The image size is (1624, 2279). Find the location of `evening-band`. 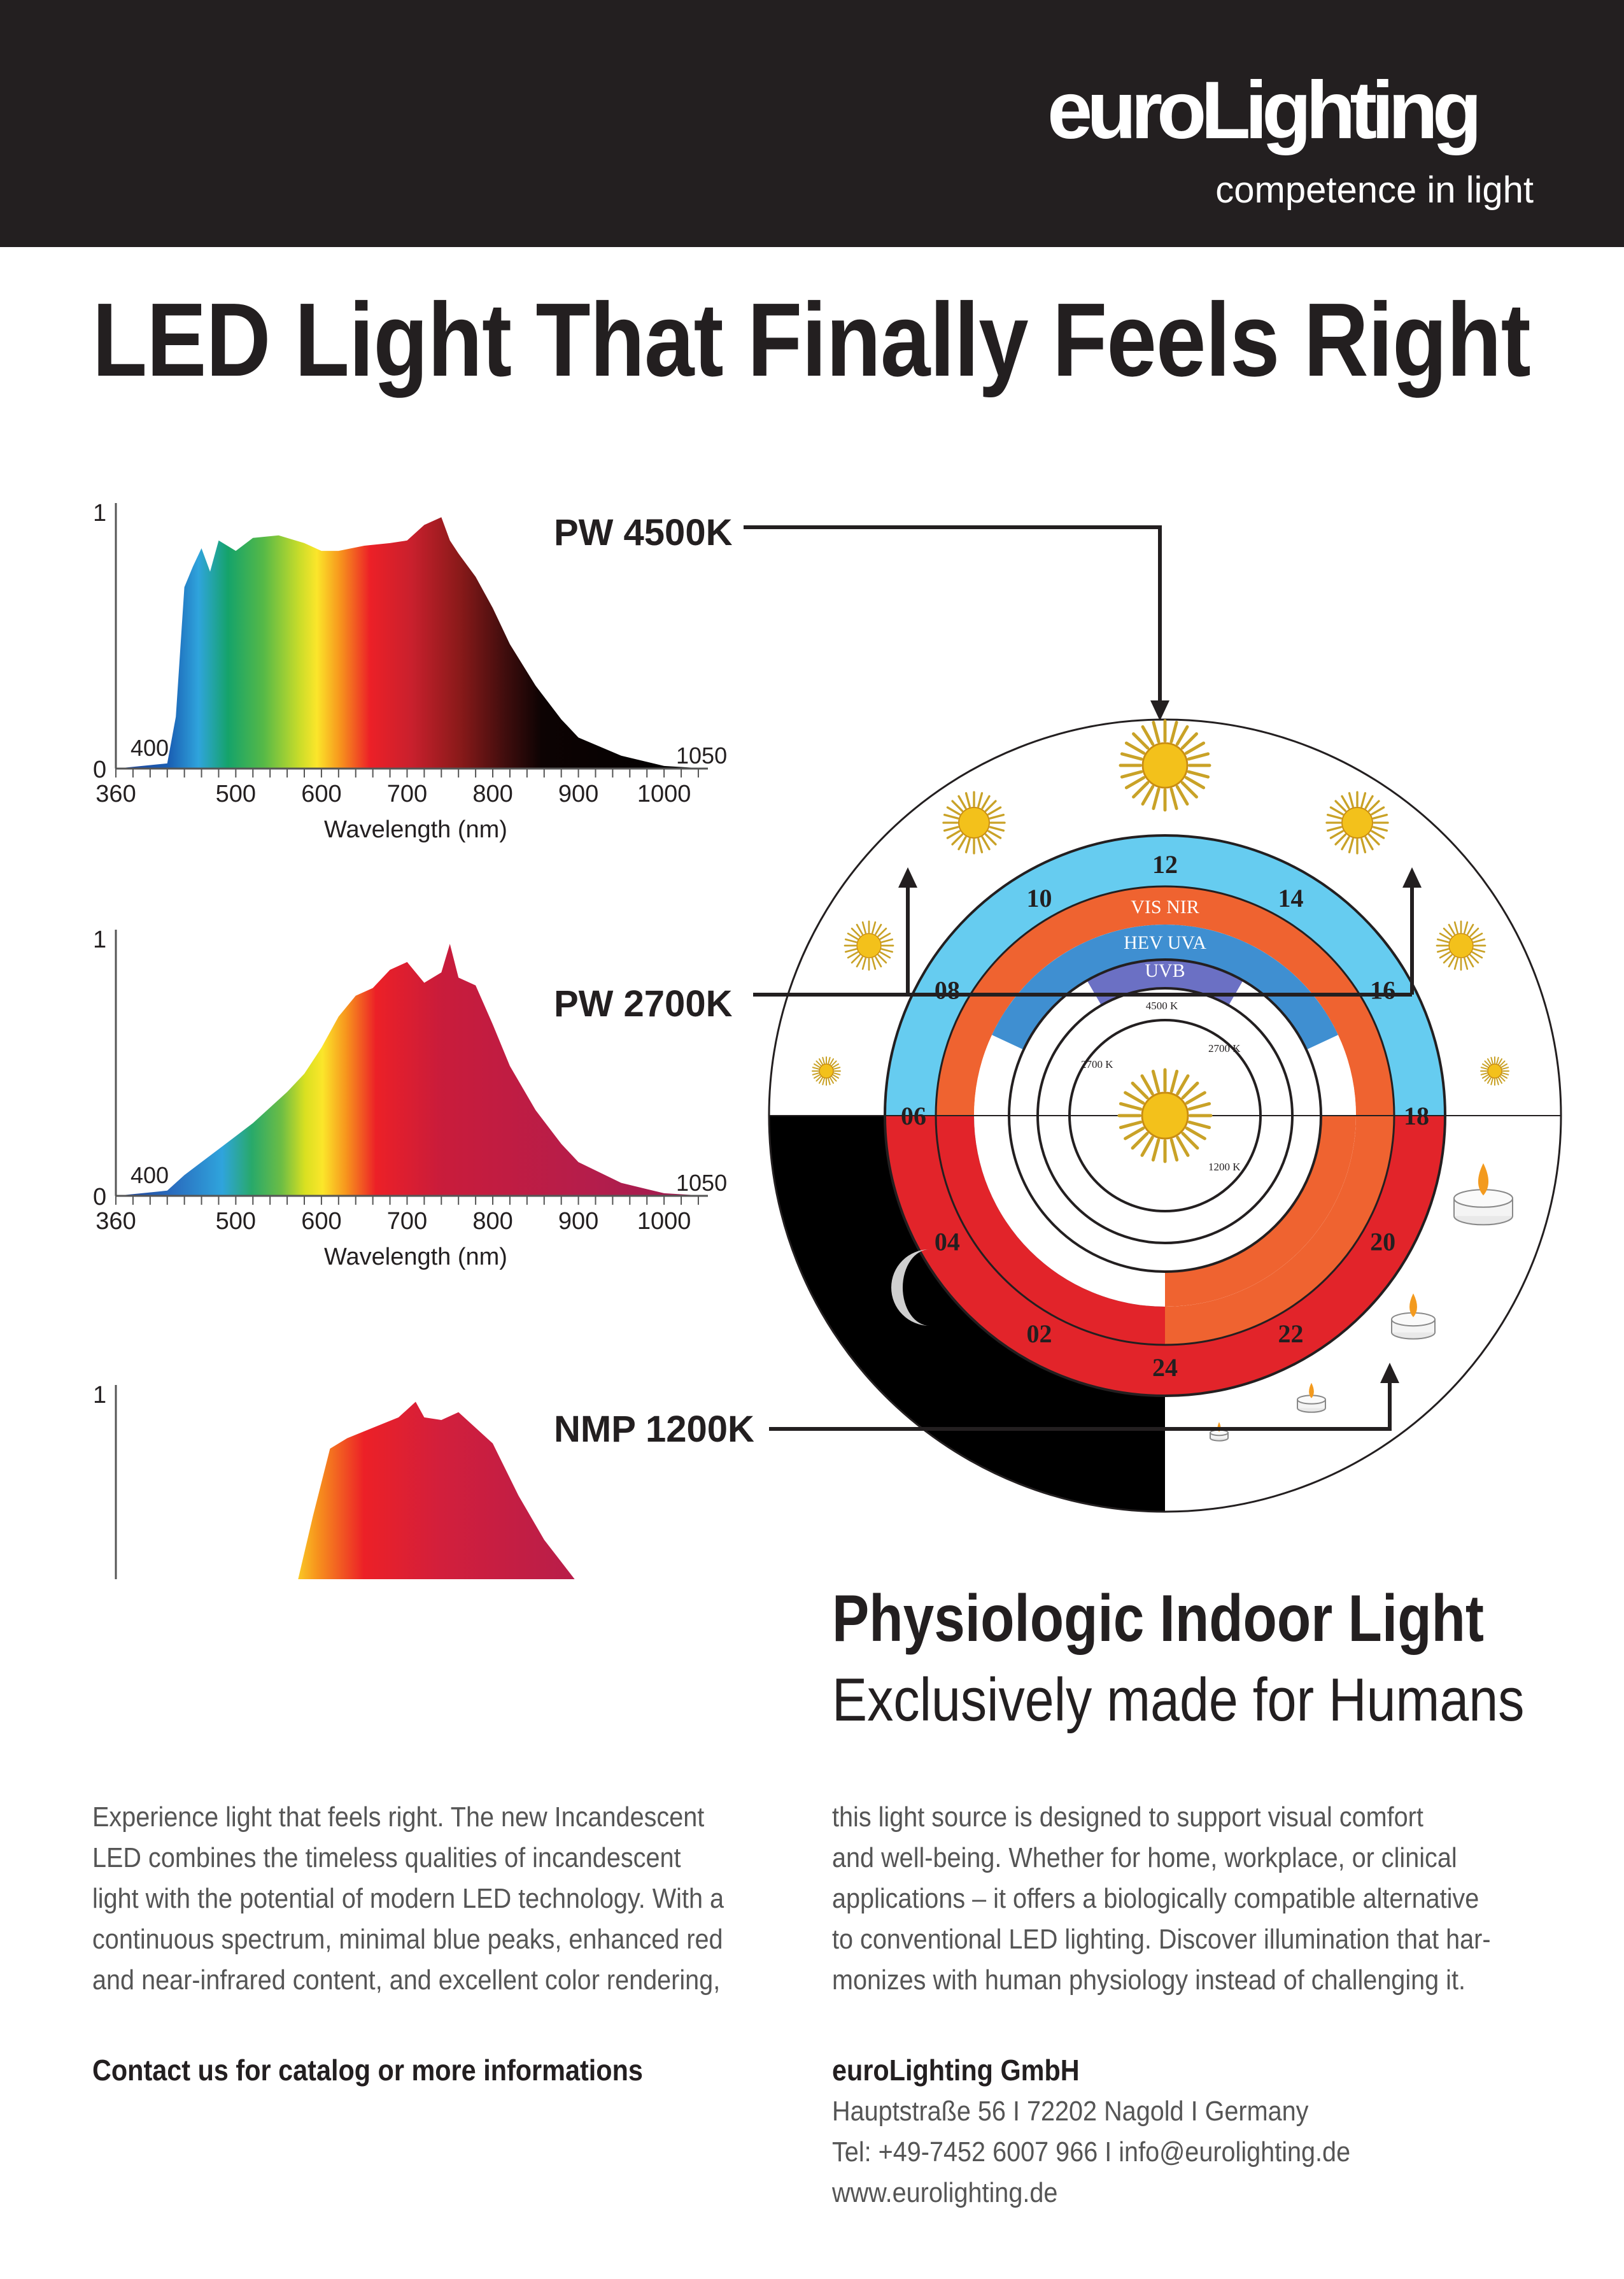

evening-band is located at coordinates (1050, 1230).